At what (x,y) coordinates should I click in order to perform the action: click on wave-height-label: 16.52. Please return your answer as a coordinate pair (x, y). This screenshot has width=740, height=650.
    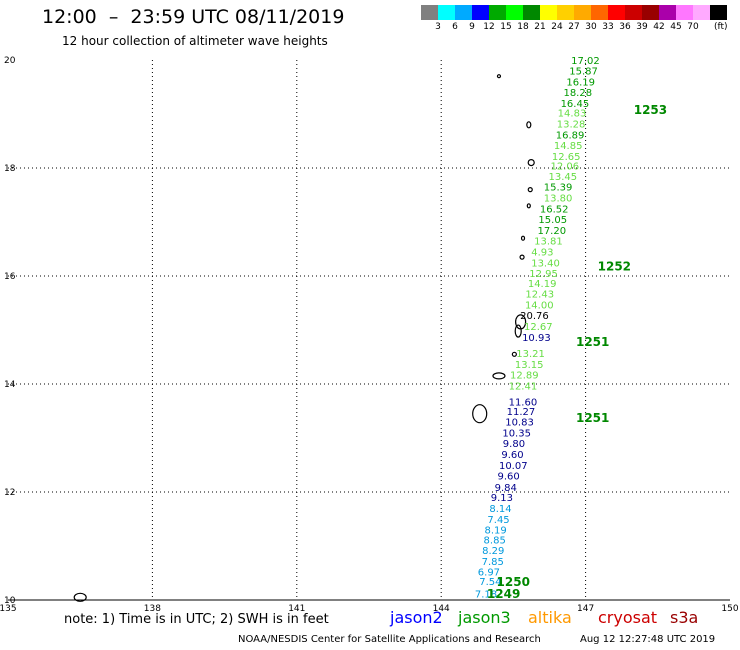
    Looking at the image, I should click on (554, 209).